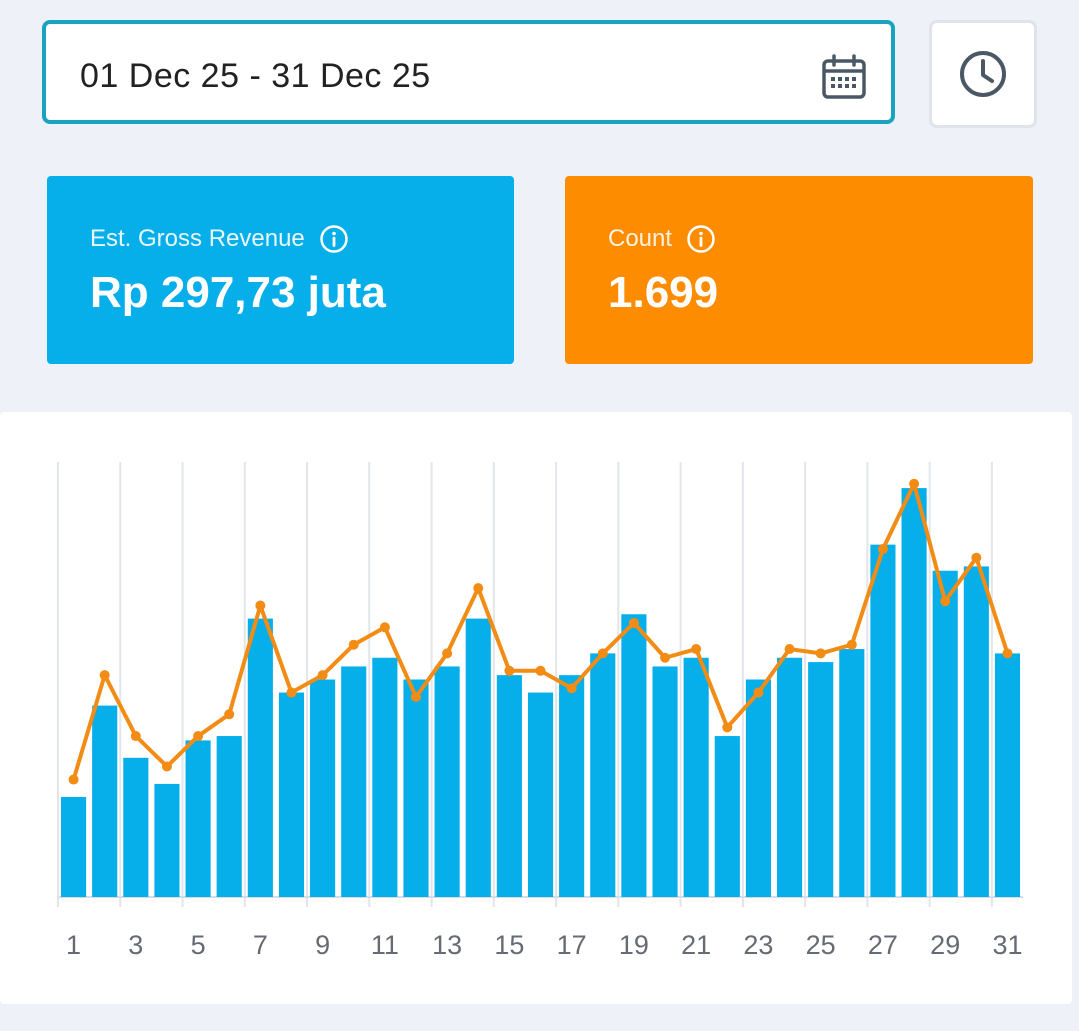  Describe the element at coordinates (468, 72) in the screenshot. I see `date-range-input: 01 Dec 25 - 31 Dec 25` at that location.